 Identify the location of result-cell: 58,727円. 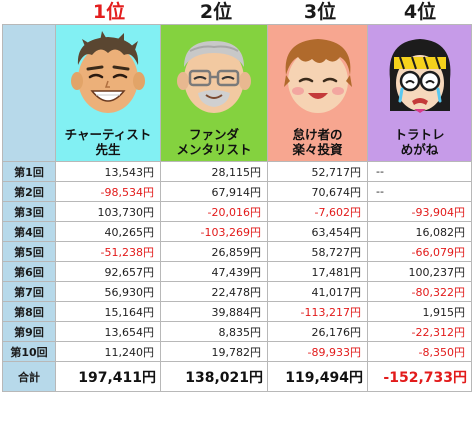
(317, 251).